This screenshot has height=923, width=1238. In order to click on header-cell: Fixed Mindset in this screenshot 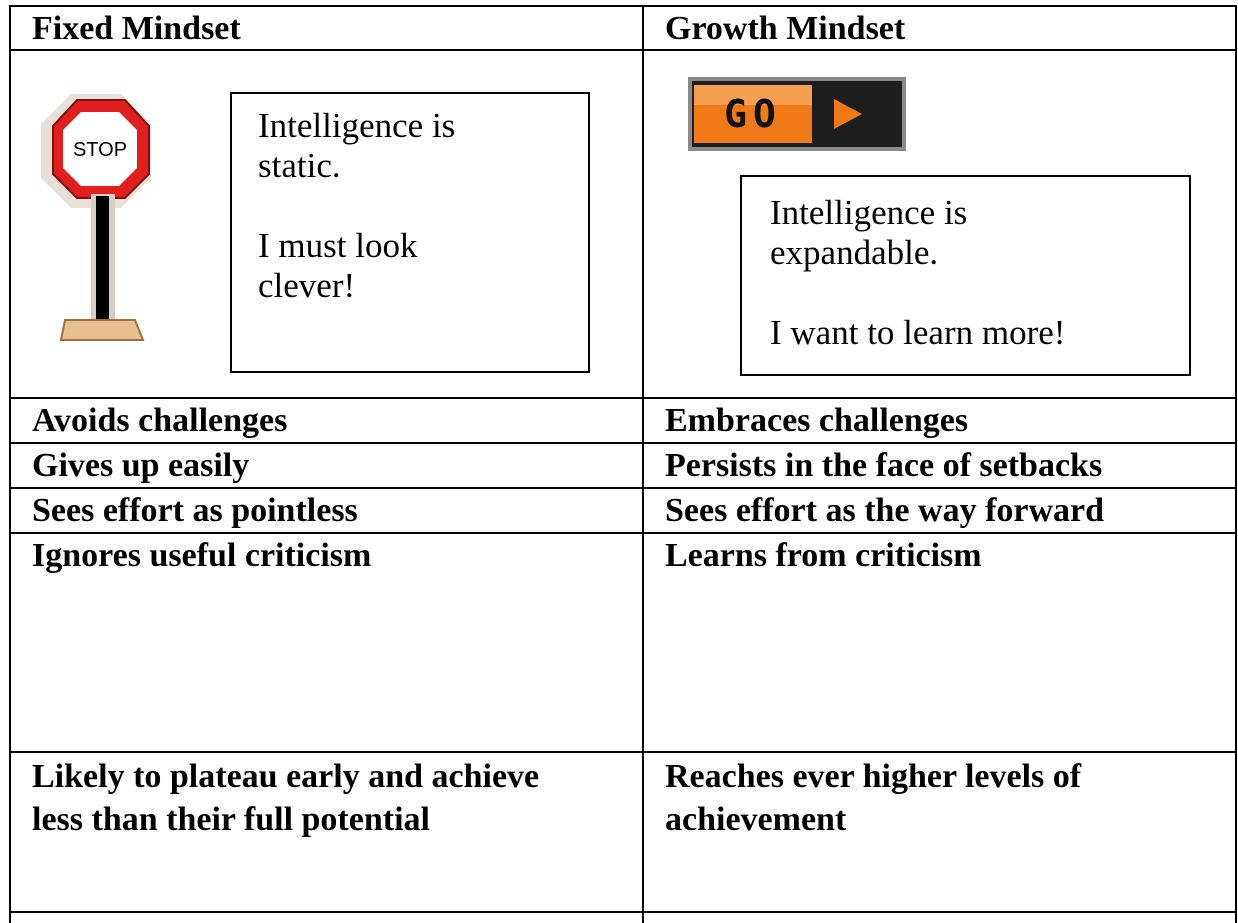, I will do `click(136, 28)`.